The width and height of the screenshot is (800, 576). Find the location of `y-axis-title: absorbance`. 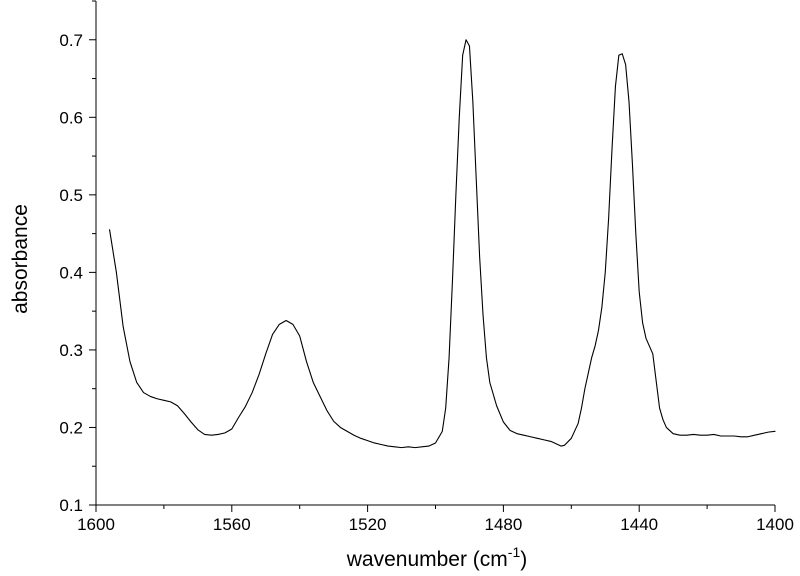

y-axis-title: absorbance is located at coordinates (20, 259).